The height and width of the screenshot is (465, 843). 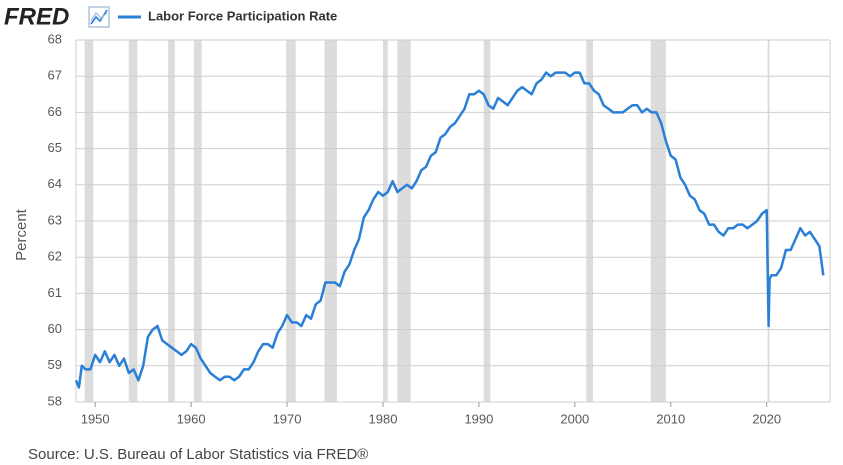 What do you see at coordinates (55, 111) in the screenshot?
I see `y-tick-label: 66` at bounding box center [55, 111].